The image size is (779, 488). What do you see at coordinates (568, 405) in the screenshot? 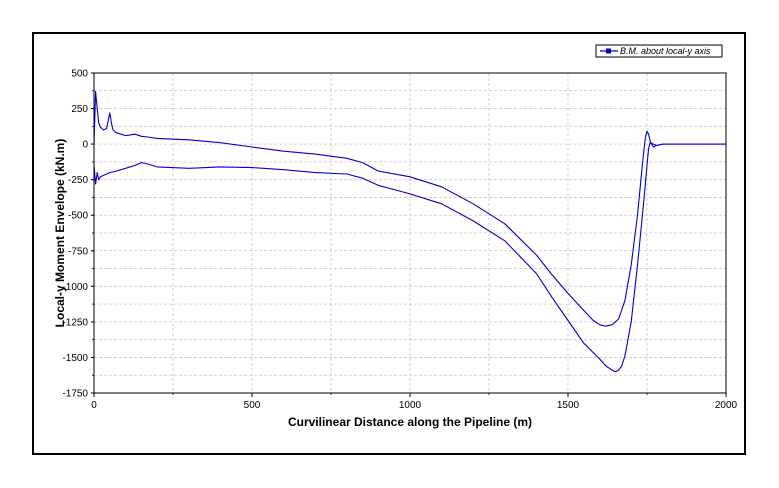
I see `x-tick-label: 1500` at bounding box center [568, 405].